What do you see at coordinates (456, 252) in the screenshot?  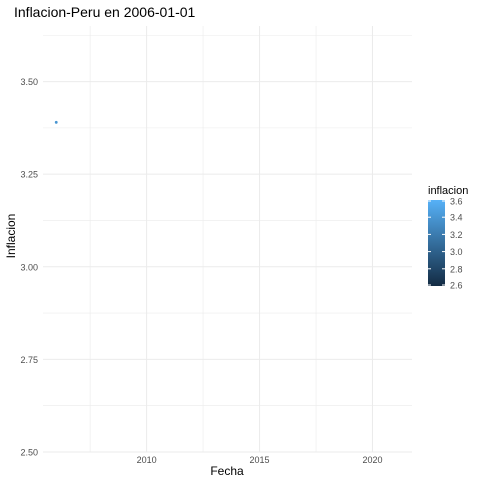 I see `legend-tick-label: 3.0` at bounding box center [456, 252].